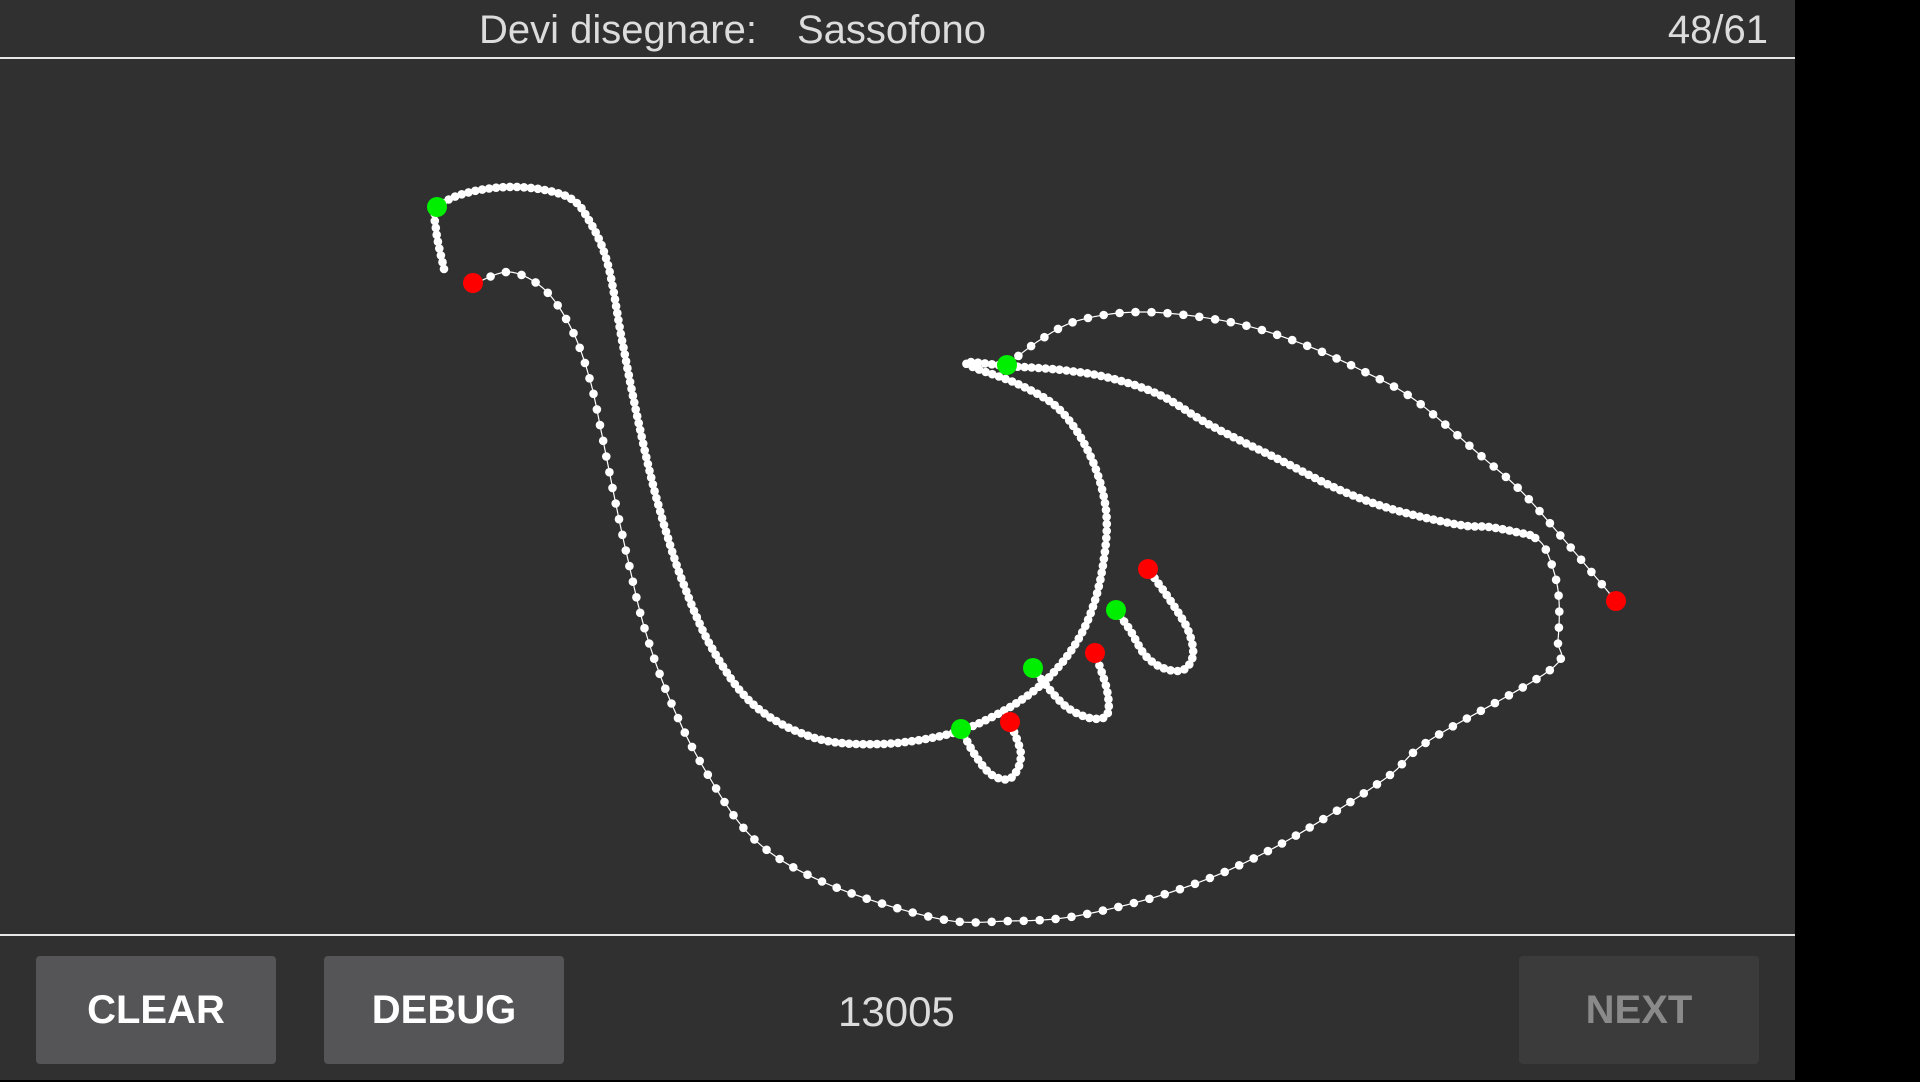 This screenshot has height=1082, width=1920. I want to click on next-button: NEXT, so click(1639, 1010).